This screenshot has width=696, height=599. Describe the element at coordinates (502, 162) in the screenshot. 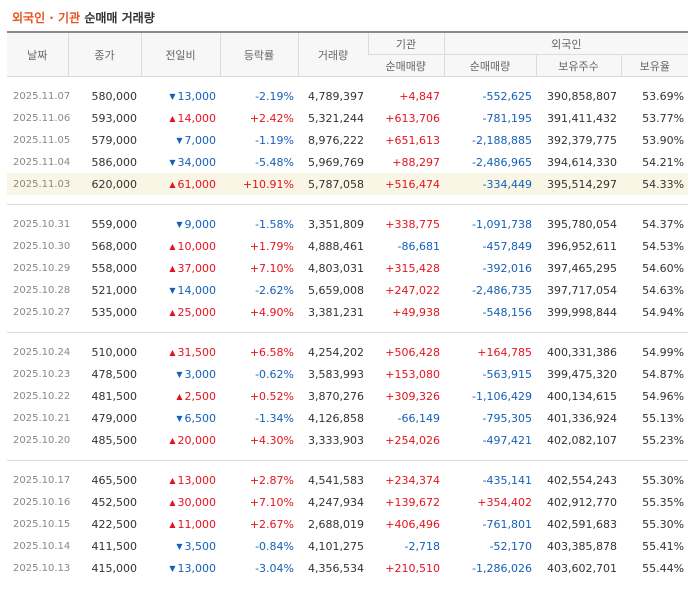

I see `foreign-net-cell: -2,486,965` at that location.